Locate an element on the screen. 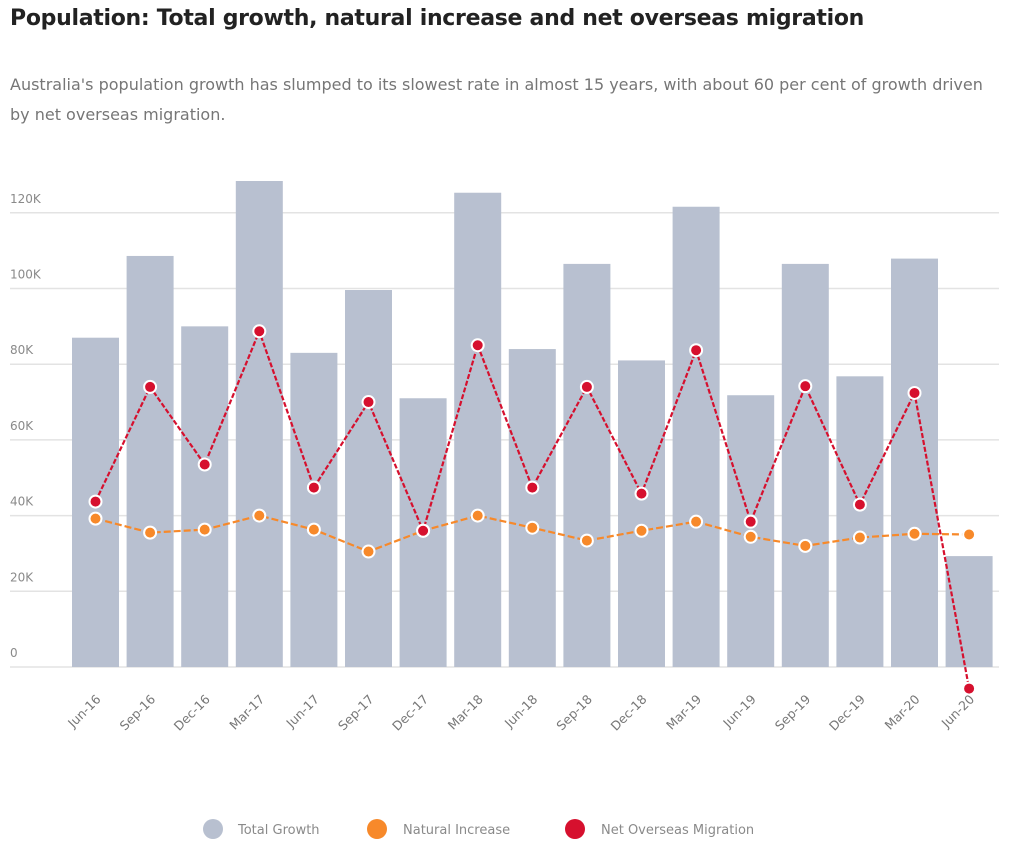  x-tick-label: Dec-16 is located at coordinates (192, 712).